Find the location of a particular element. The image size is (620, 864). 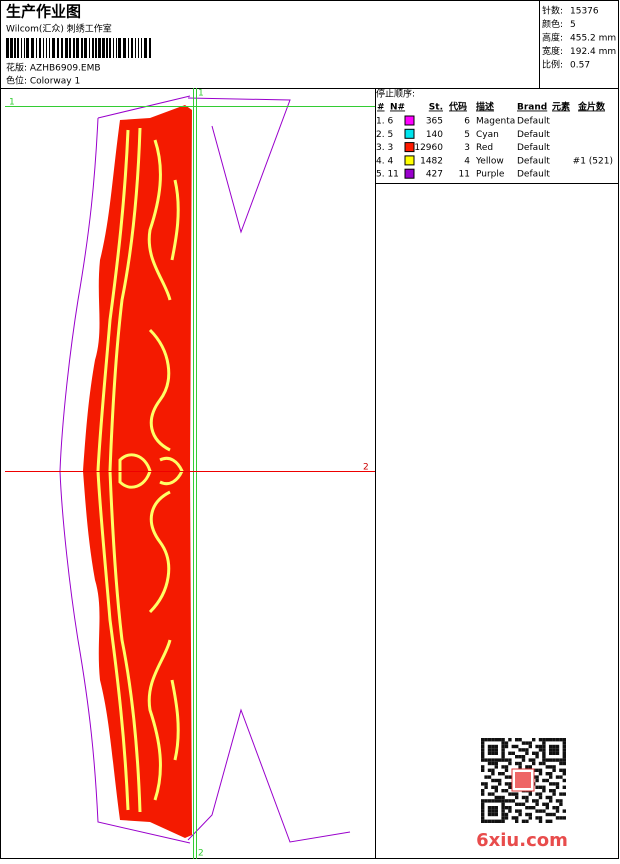

seq: 1. 6 is located at coordinates (384, 122).